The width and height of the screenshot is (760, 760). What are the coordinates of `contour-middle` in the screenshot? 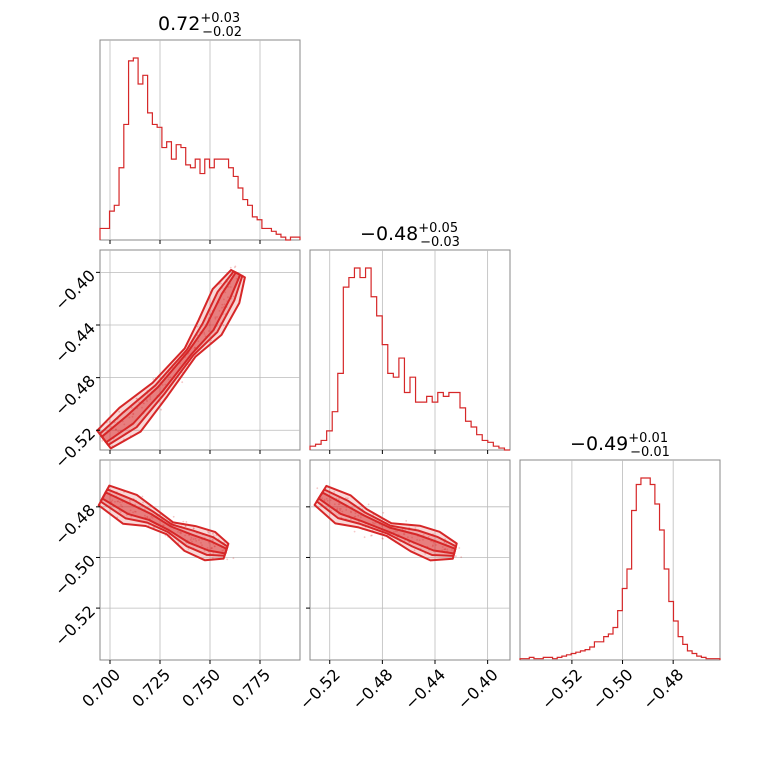 It's located at (386, 522).